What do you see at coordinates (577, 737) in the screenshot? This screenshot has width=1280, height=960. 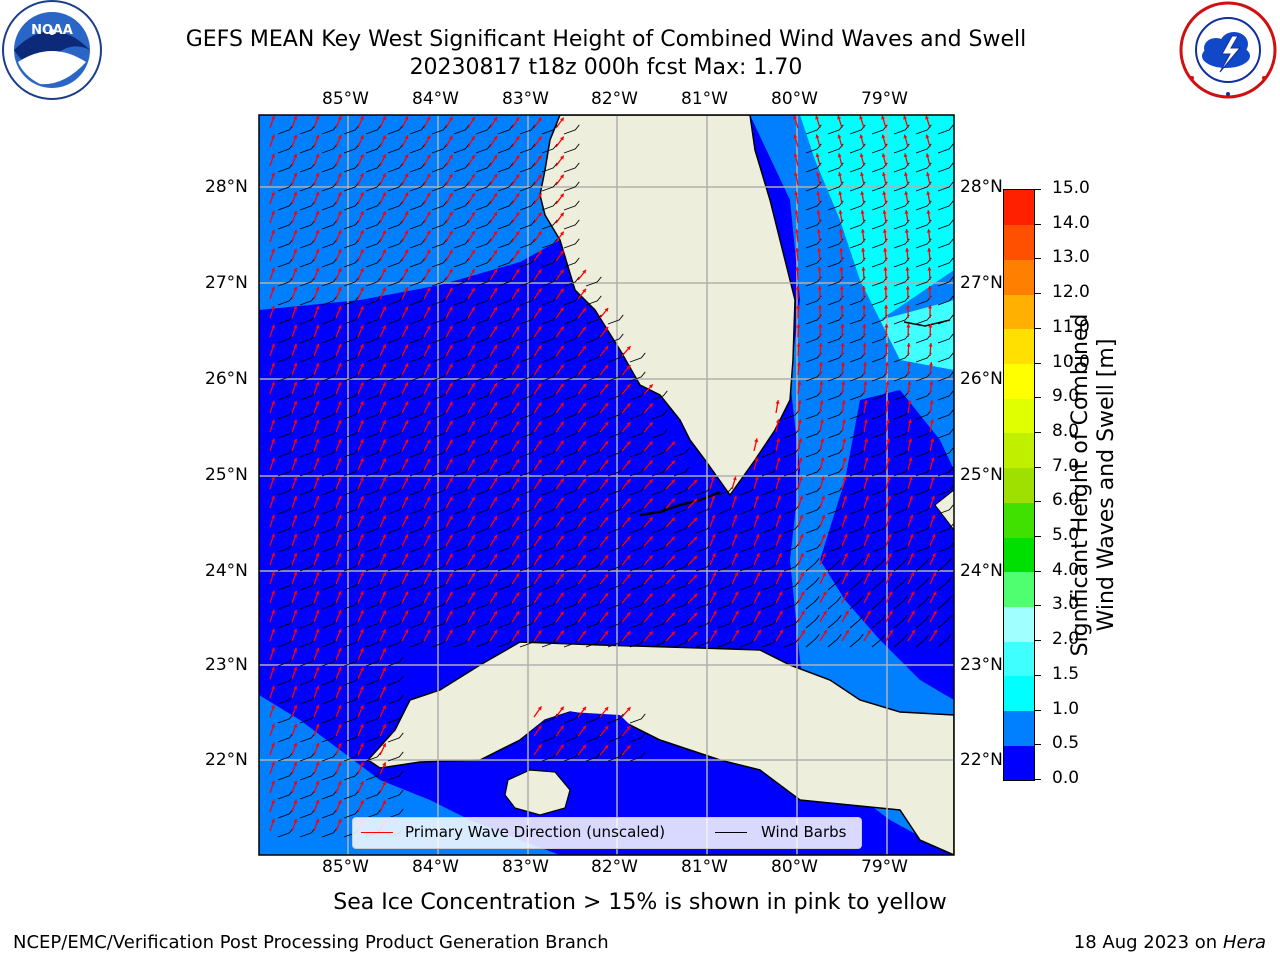 I see `gulf-of-batabano` at bounding box center [577, 737].